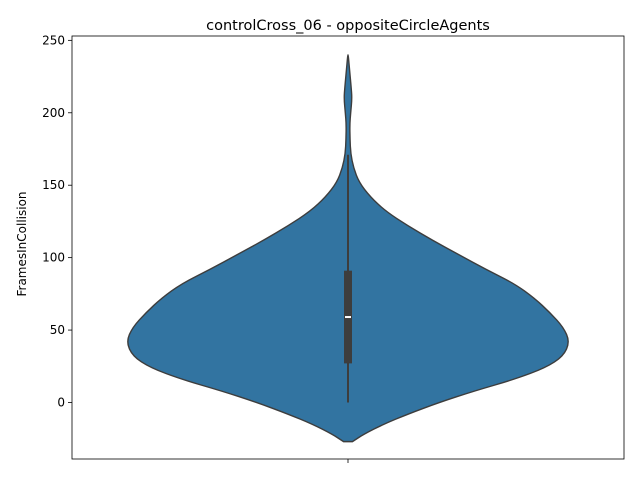 The image size is (640, 480). What do you see at coordinates (348, 26) in the screenshot?
I see `chart-title: controlCross_06 - oppositeCircleAgents` at bounding box center [348, 26].